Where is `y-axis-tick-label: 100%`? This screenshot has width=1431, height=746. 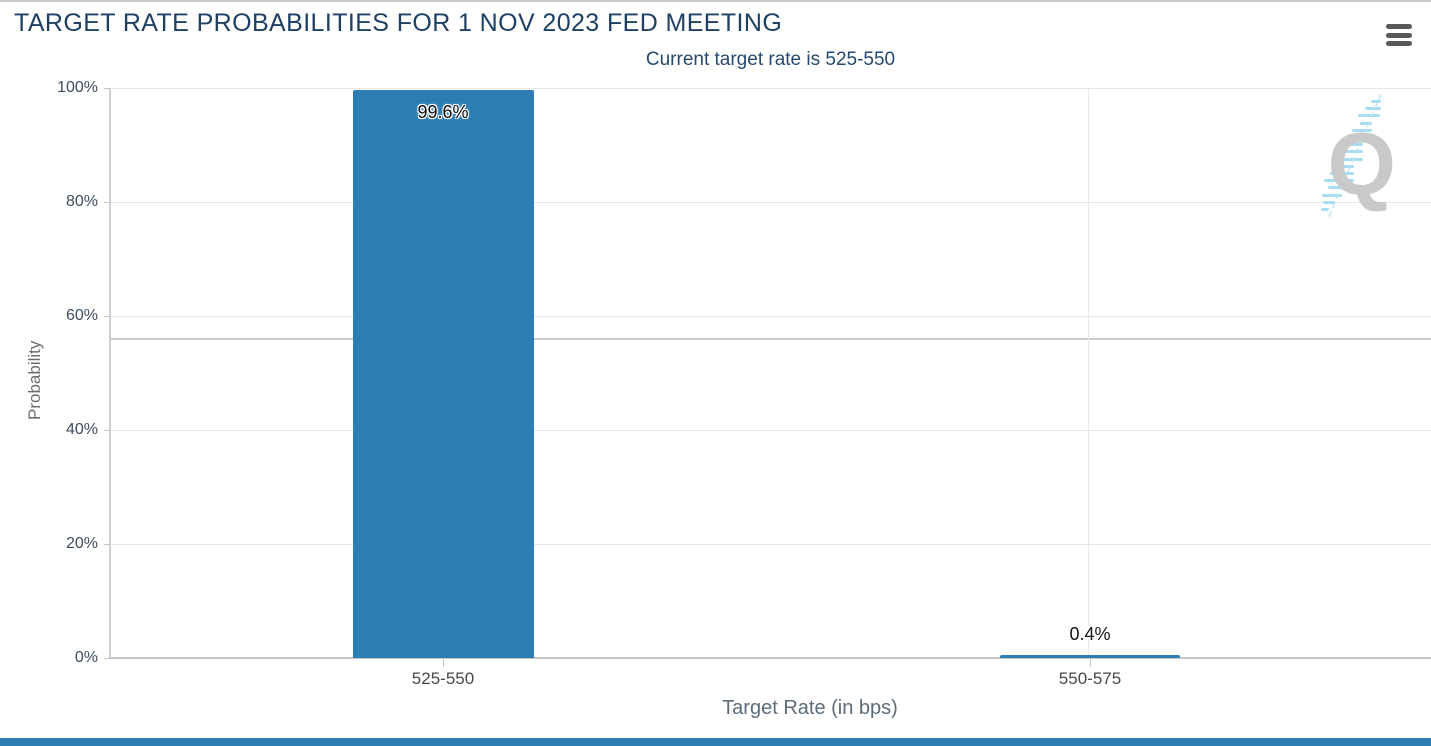
y-axis-tick-label: 100% is located at coordinates (77, 87).